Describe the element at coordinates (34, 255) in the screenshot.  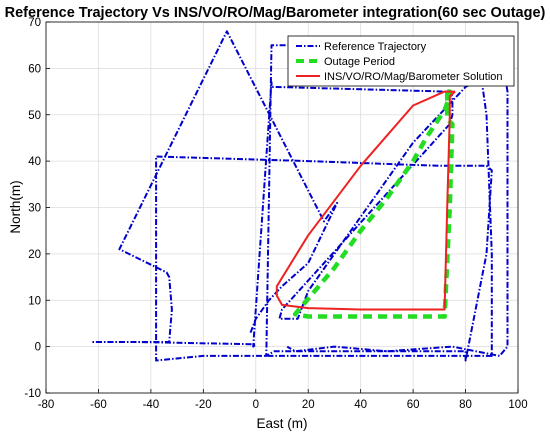
I see `y-tick-label: 20` at that location.